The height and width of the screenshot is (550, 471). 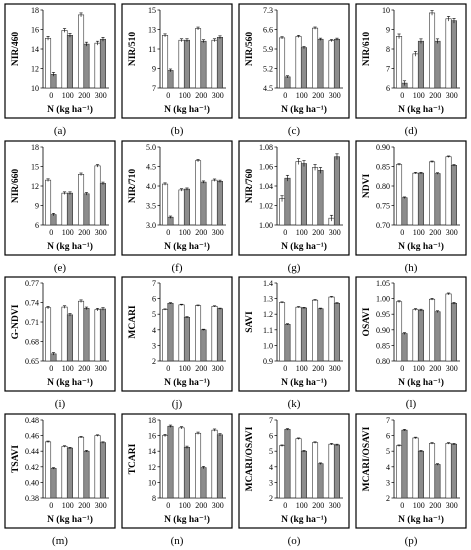 I want to click on y-tick-label: 8, so click(x=388, y=49).